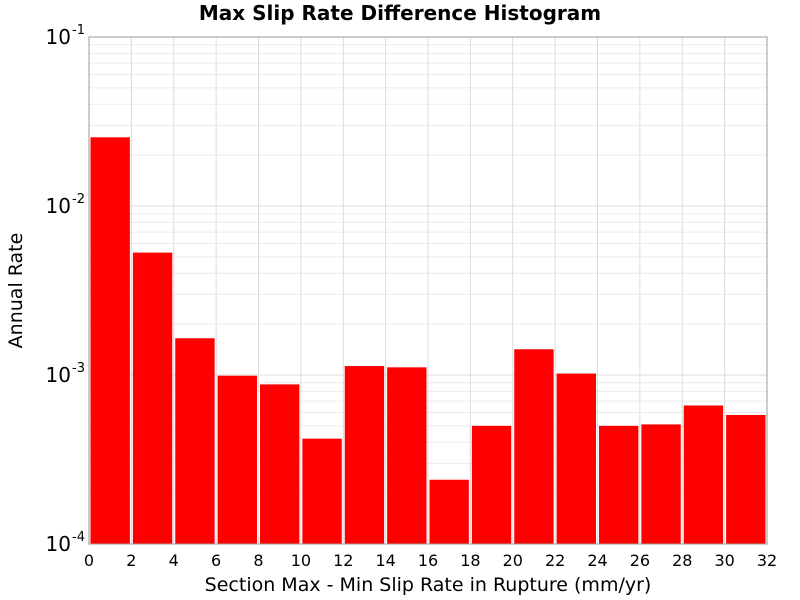 Image resolution: width=800 pixels, height=600 pixels. What do you see at coordinates (78, 30) in the screenshot?
I see `y-tick-exponent: -1` at bounding box center [78, 30].